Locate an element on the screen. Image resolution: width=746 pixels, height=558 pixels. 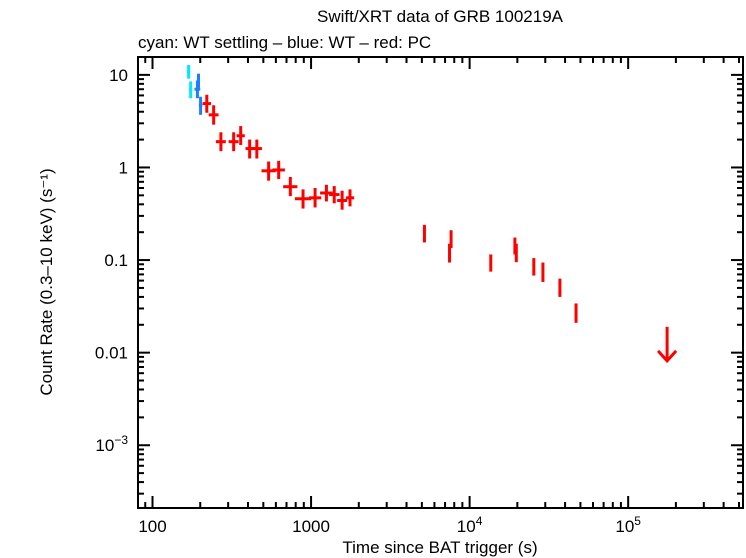
chart-title: Swift/XRT data of GRB 100219A is located at coordinates (440, 16).